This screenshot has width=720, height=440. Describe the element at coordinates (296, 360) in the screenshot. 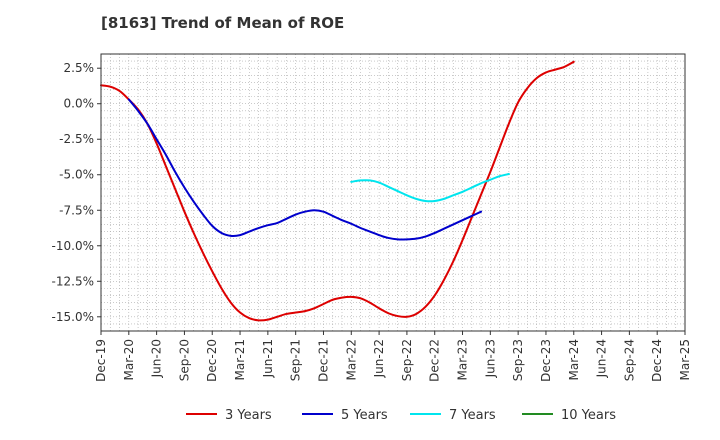

I see `x-tick-label: Sep-21` at that location.